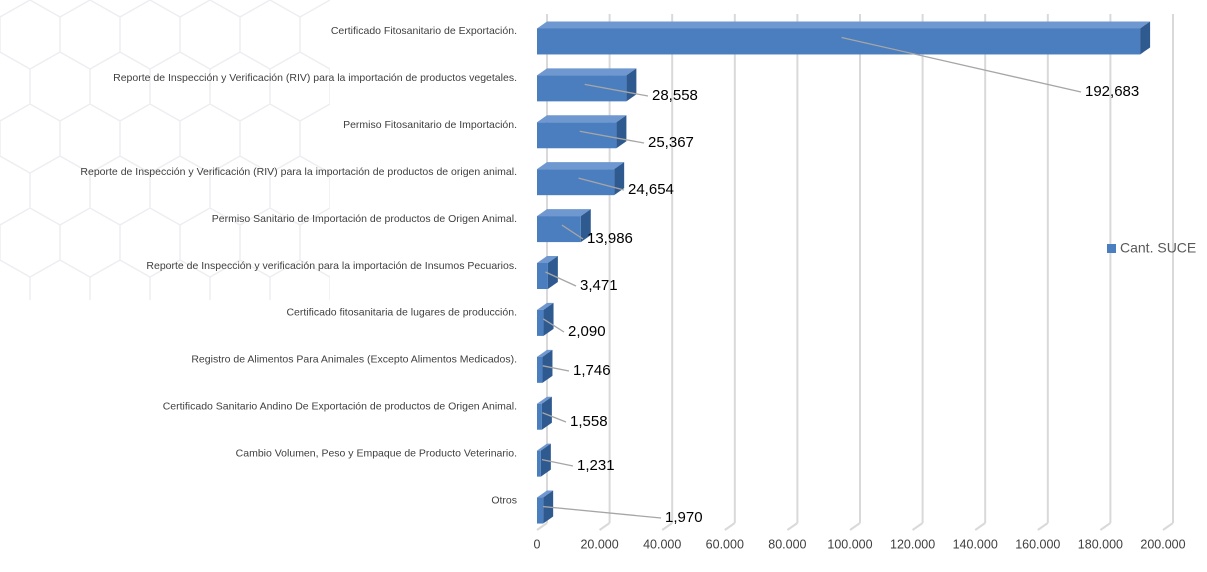  I want to click on x-tick-label: 200.000, so click(1162, 544).